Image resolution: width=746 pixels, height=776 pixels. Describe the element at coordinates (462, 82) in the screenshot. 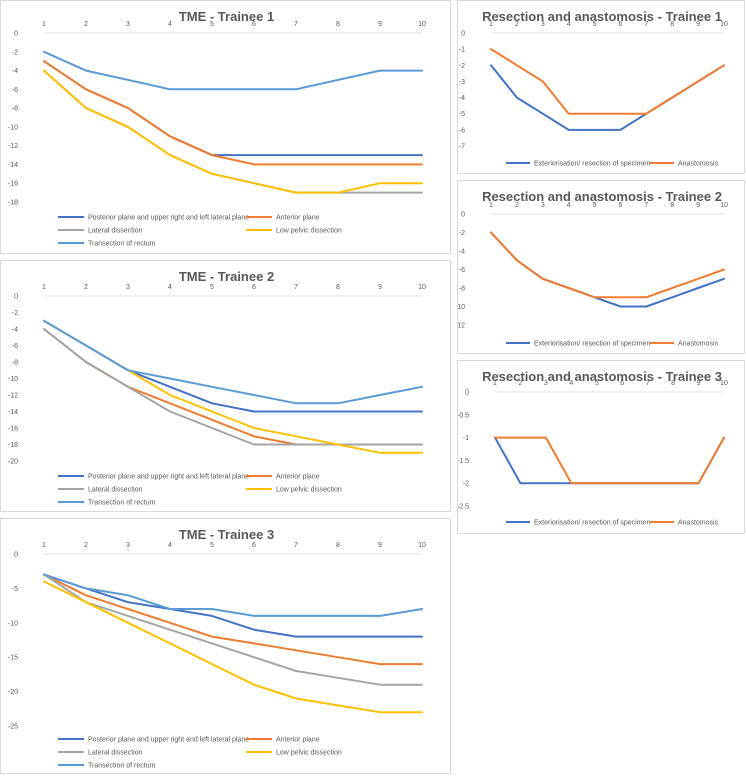

I see `y-tick-label: -3` at that location.